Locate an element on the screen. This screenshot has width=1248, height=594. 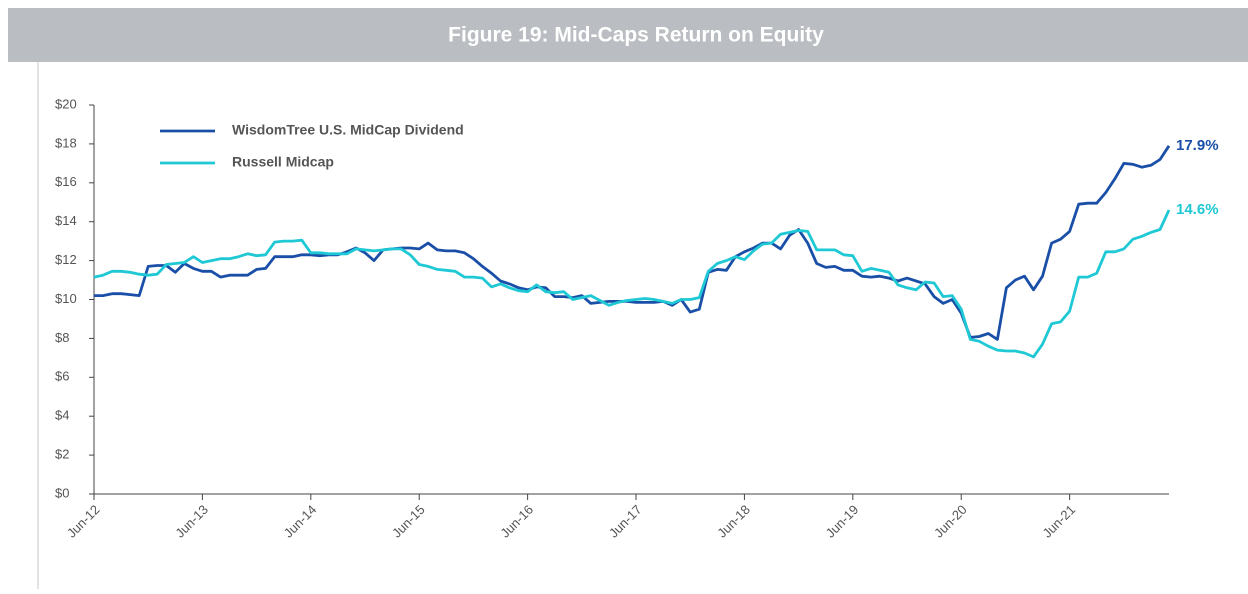
title-bar is located at coordinates (628, 35).